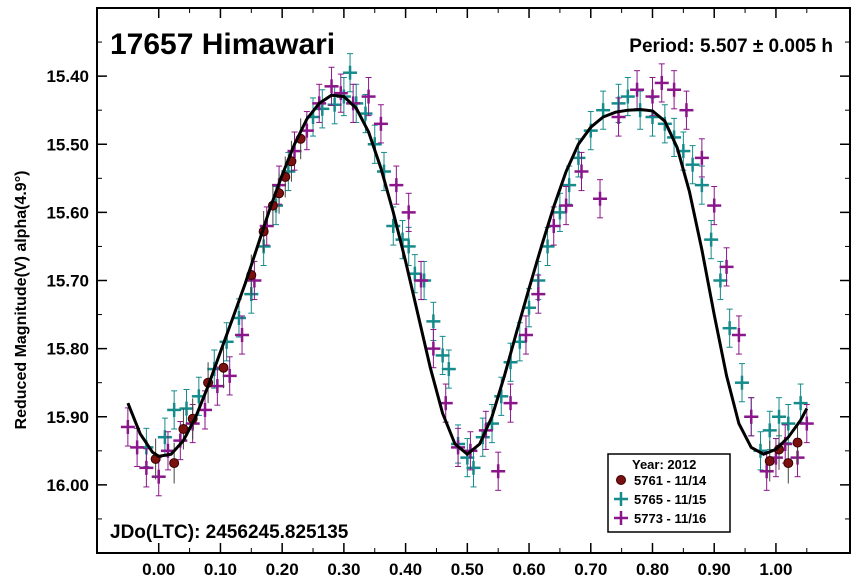 The height and width of the screenshot is (584, 865). Describe the element at coordinates (529, 569) in the screenshot. I see `x-tick-label: 0.60` at that location.